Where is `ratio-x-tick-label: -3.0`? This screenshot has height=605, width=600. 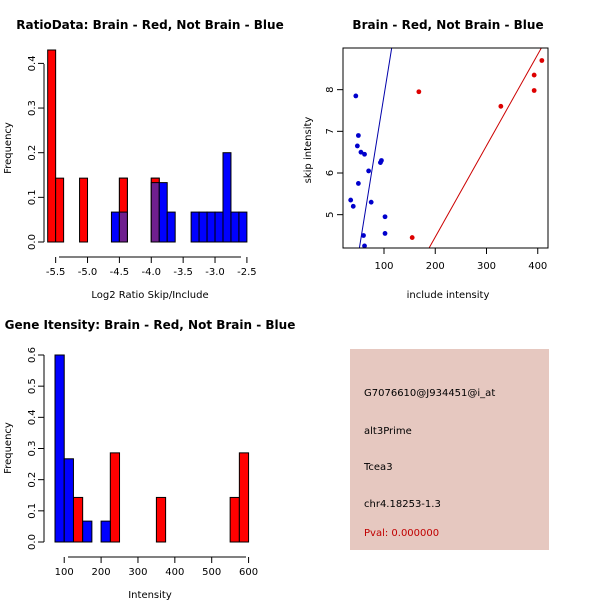
ratio-x-tick-label: -3.0 is located at coordinates (215, 272).